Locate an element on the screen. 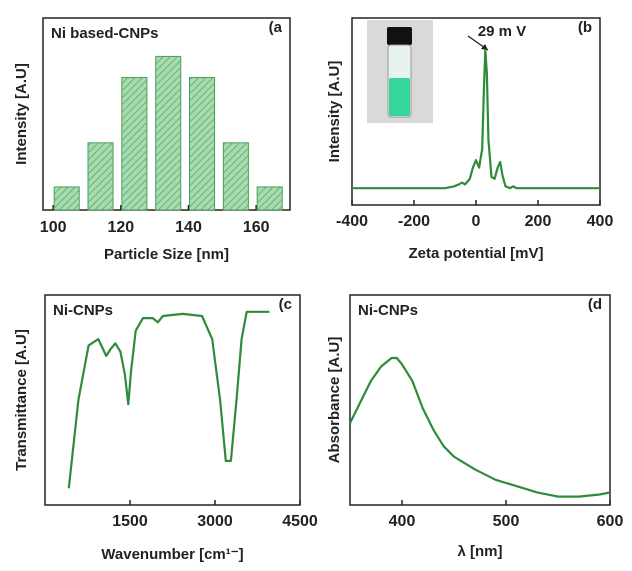  x-axis-label: Wavenumber [cm¹⁻] is located at coordinates (172, 554).